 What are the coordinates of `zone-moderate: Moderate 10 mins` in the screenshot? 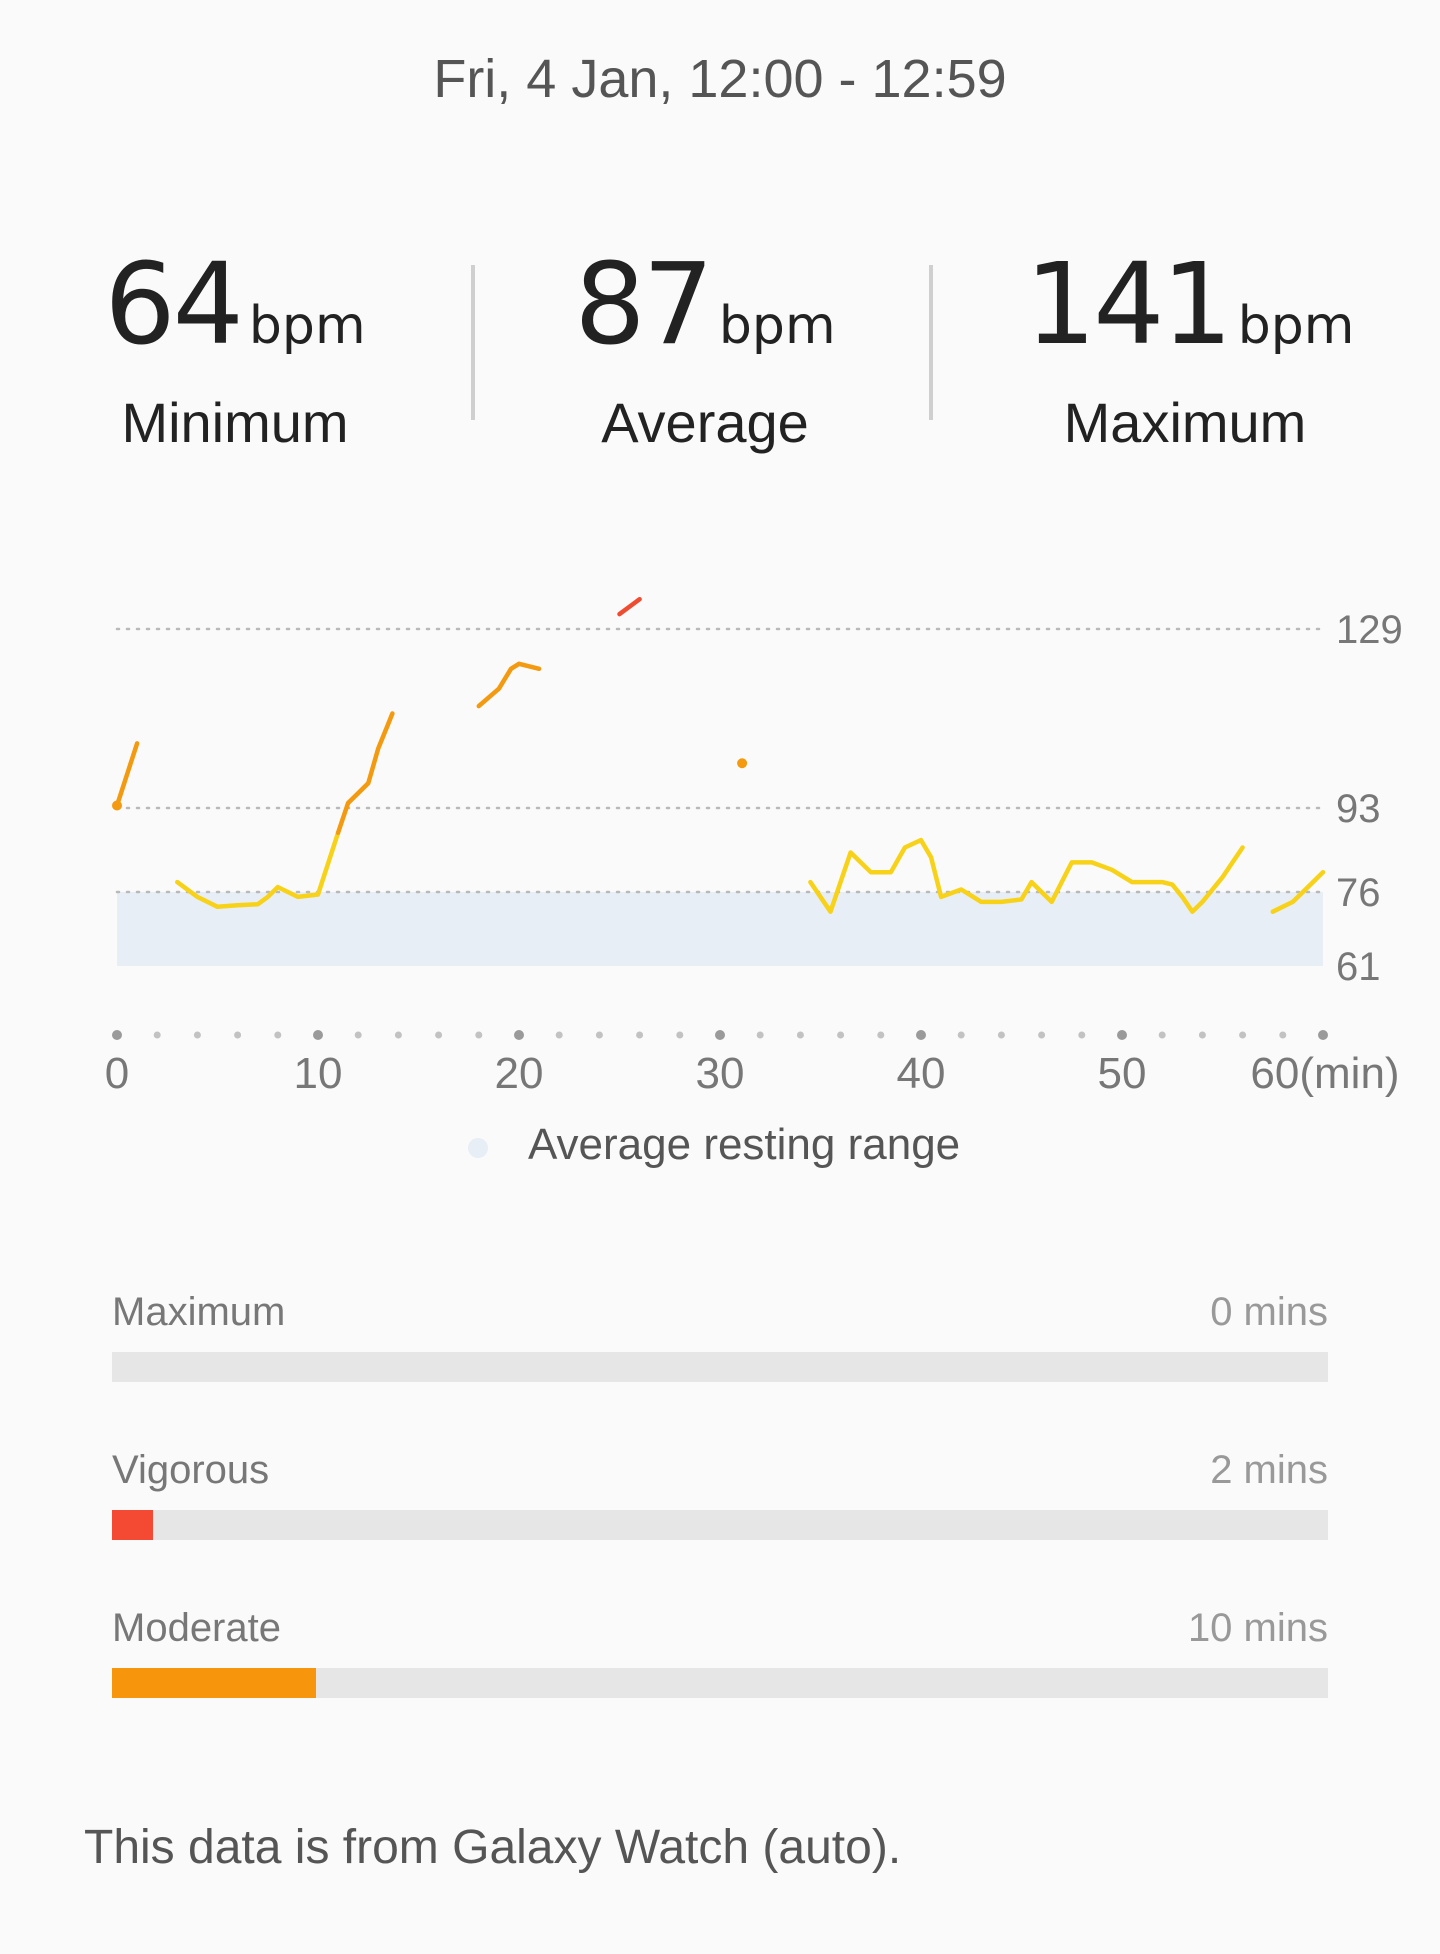 It's located at (720, 1685).